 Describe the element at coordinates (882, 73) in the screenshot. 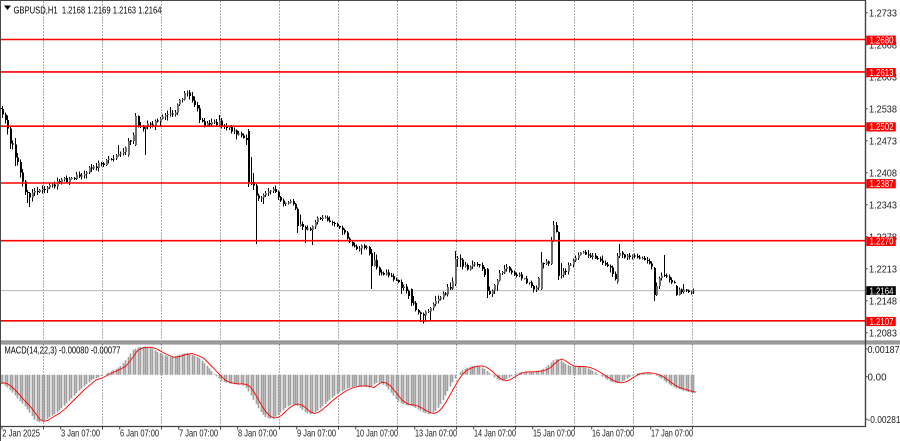

I see `svg-text: 1.2613` at that location.